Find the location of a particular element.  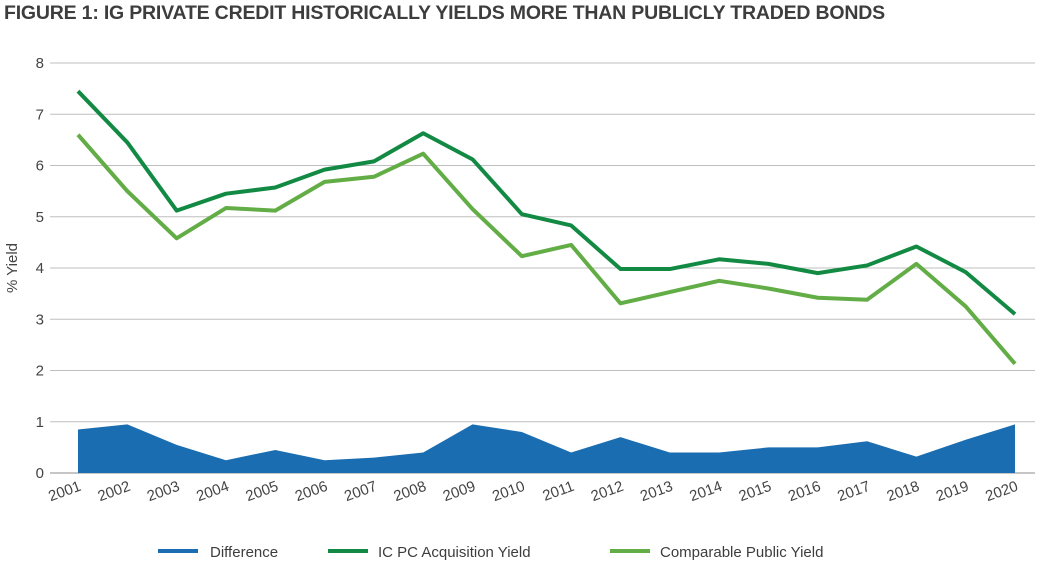

y-tick-label: 7 is located at coordinates (40, 114).